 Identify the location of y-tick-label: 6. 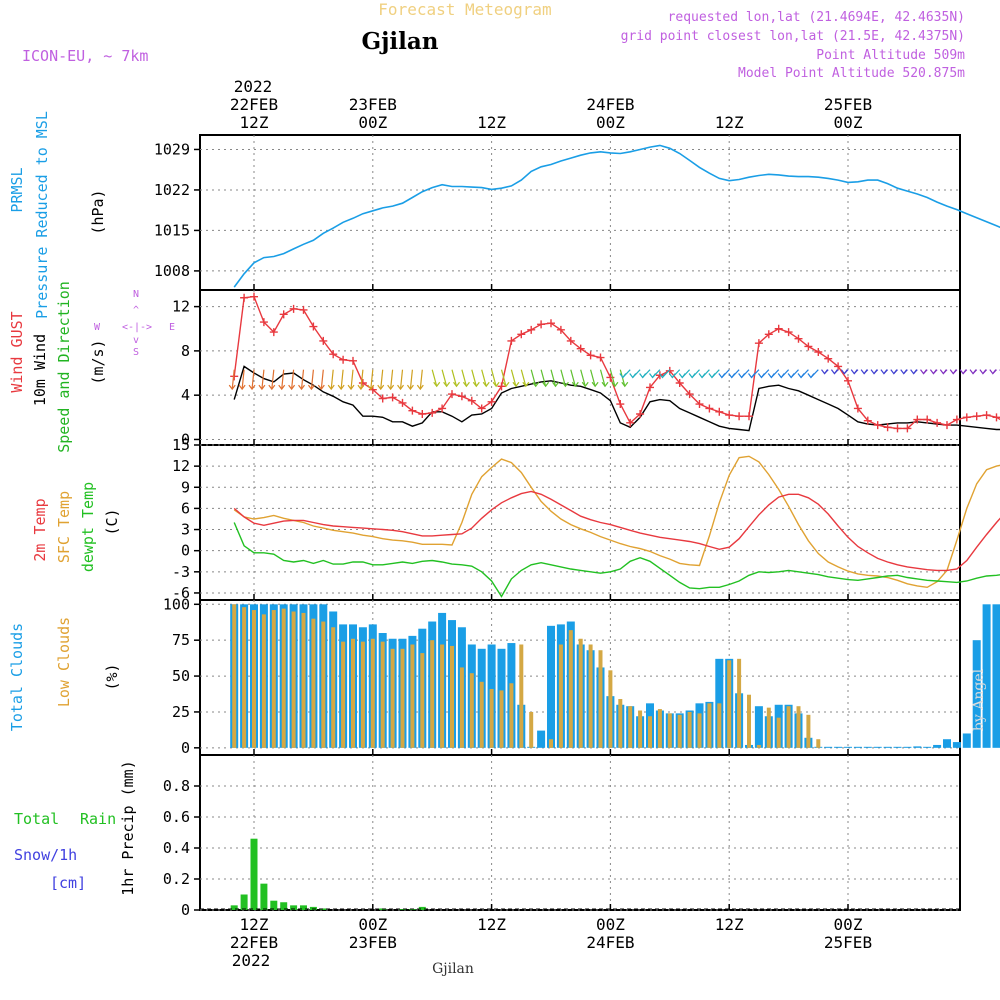
(185, 508).